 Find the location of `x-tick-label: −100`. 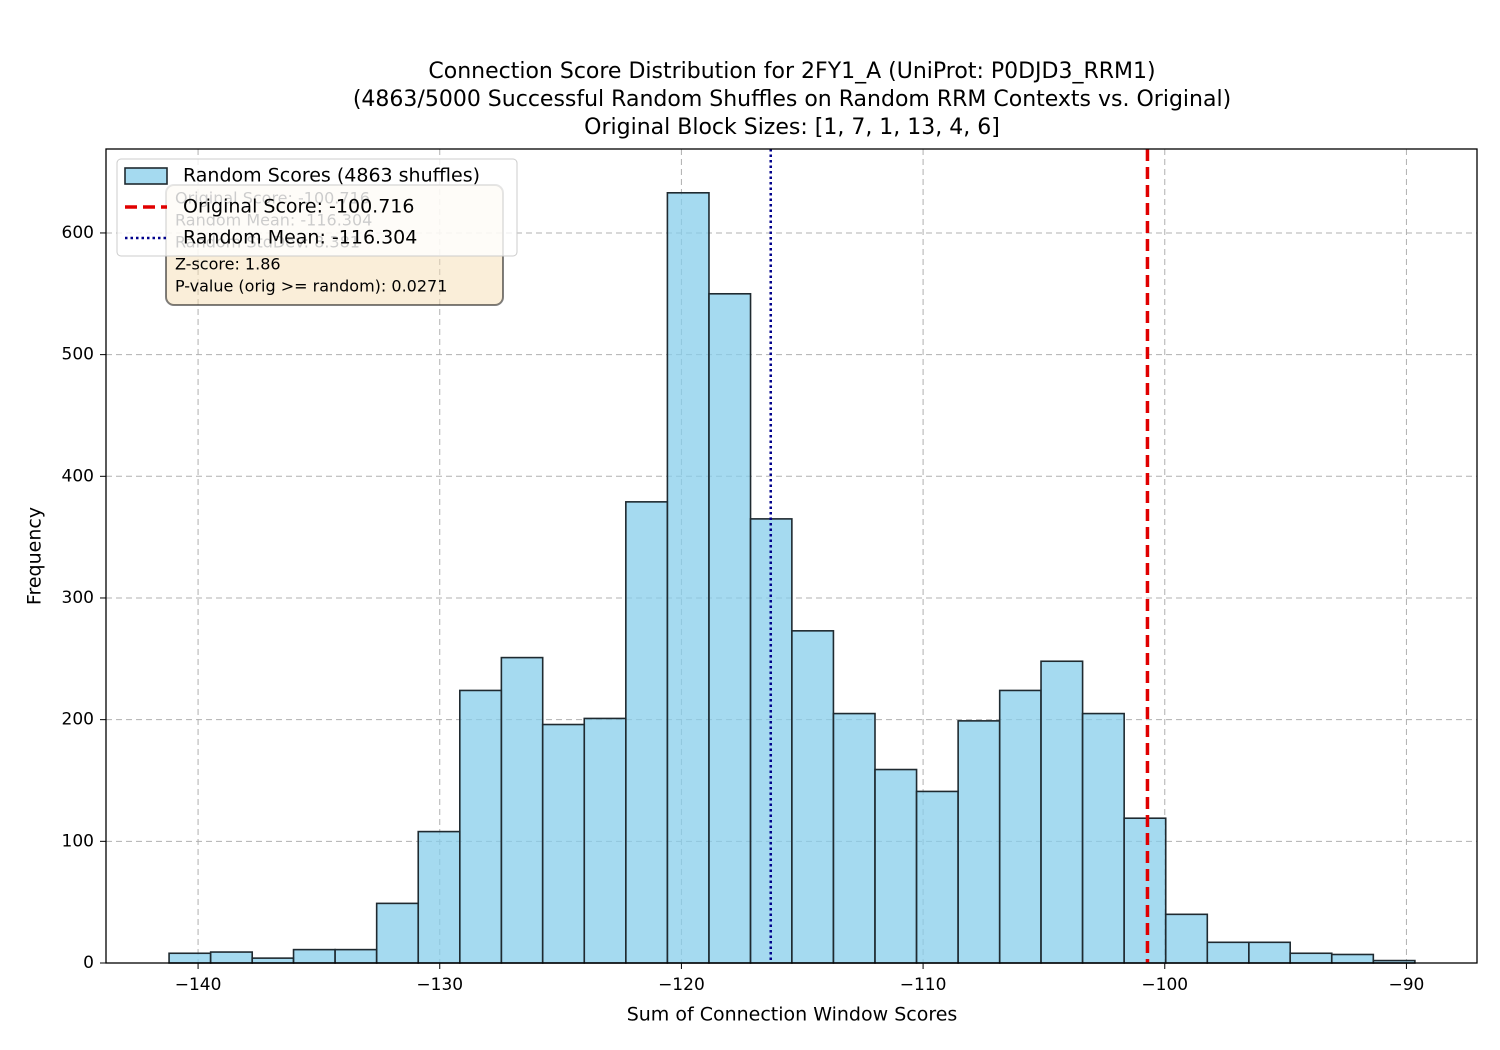

x-tick-label: −100 is located at coordinates (1164, 985).